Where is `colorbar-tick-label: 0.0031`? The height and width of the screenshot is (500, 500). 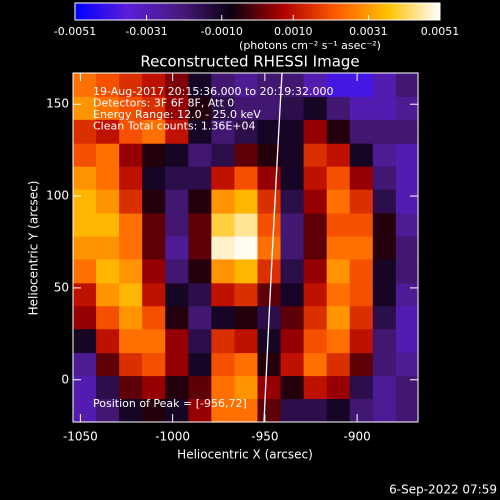
colorbar-tick-label: 0.0031 is located at coordinates (368, 31).